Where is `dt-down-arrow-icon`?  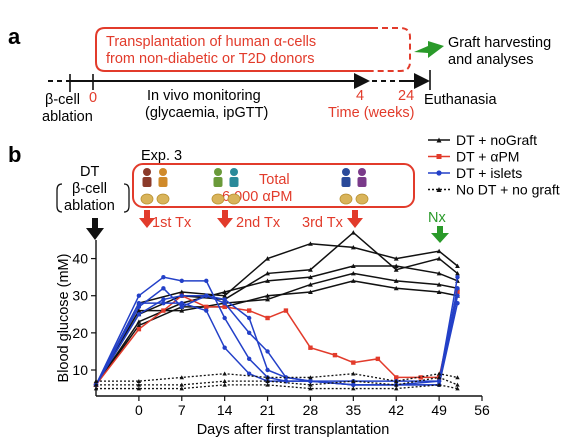
dt-down-arrow-icon is located at coordinates (95, 229).